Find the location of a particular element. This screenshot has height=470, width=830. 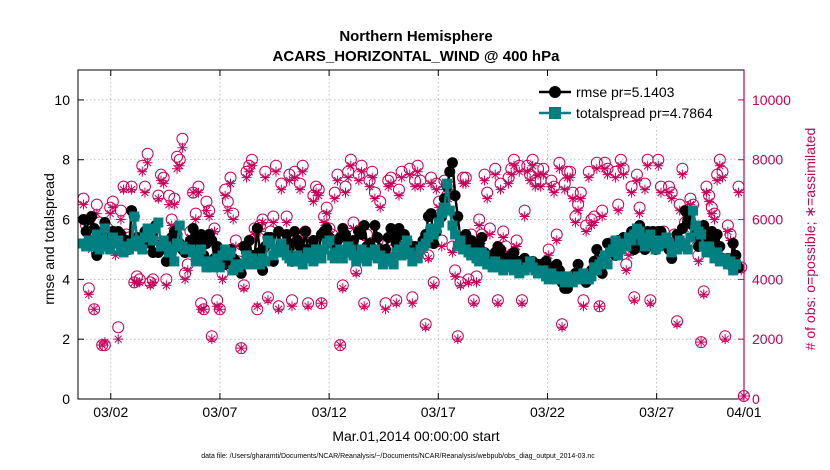

x-axis-label: Mar.01,2014 00:00:00 start is located at coordinates (415, 436).